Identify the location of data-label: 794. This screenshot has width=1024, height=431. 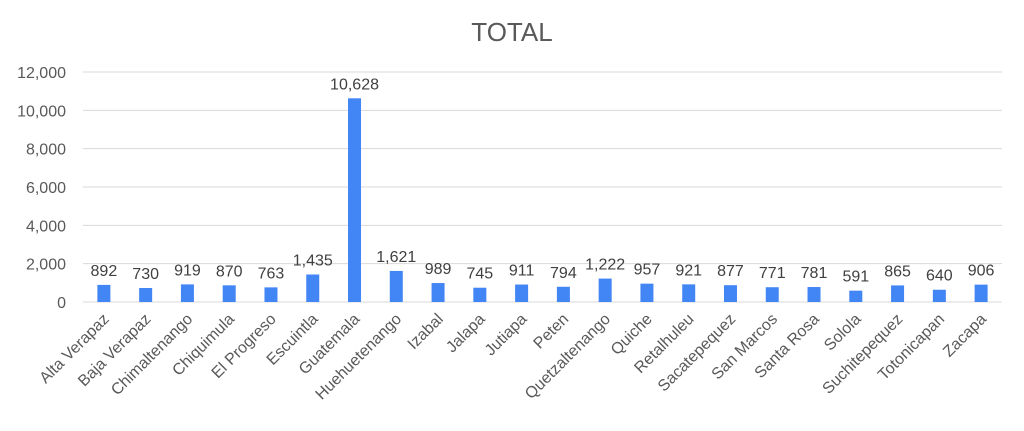
(563, 273).